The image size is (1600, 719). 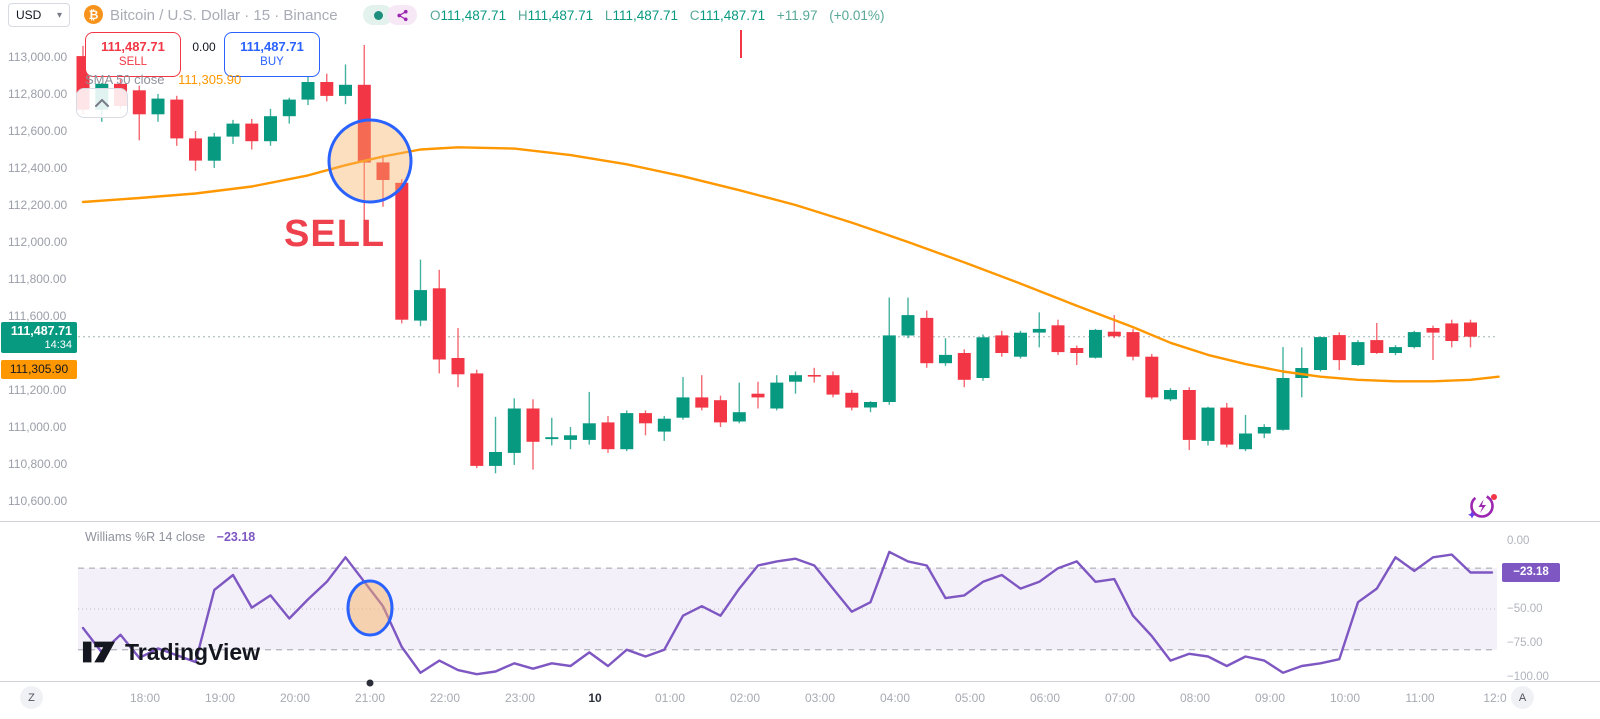 I want to click on currency-dropdown: USD ▾, so click(x=39, y=15).